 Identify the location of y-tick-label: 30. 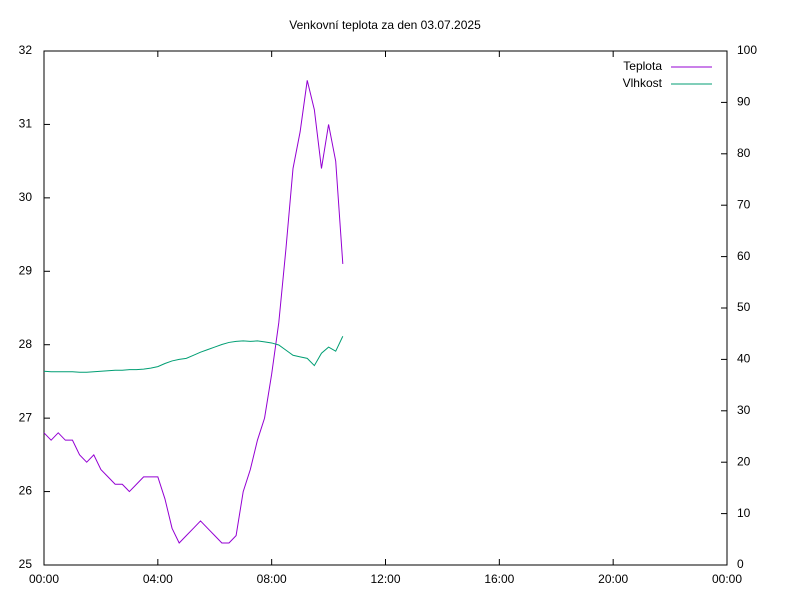
(26, 197).